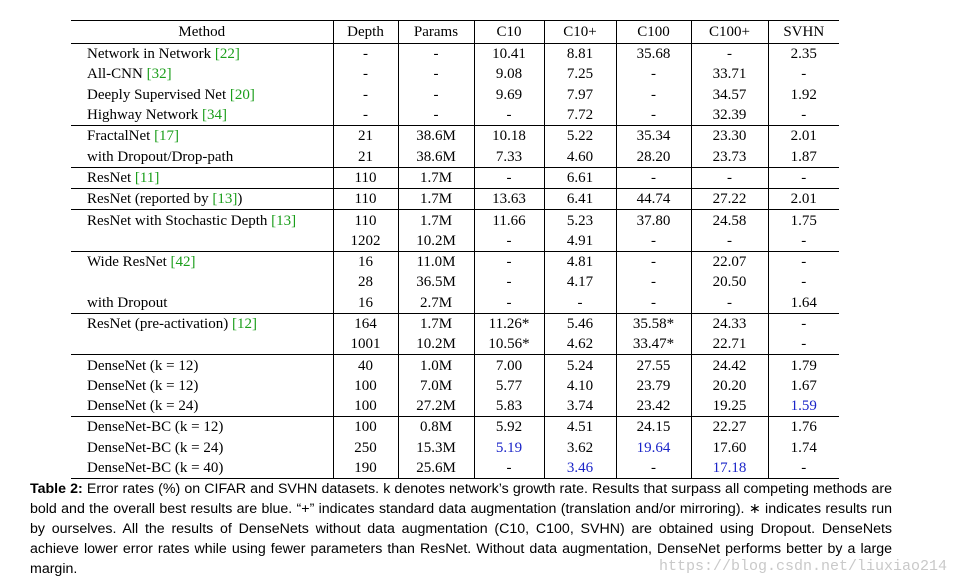 This screenshot has height=588, width=959. I want to click on method-name: ResNet (reported by, so click(150, 199).